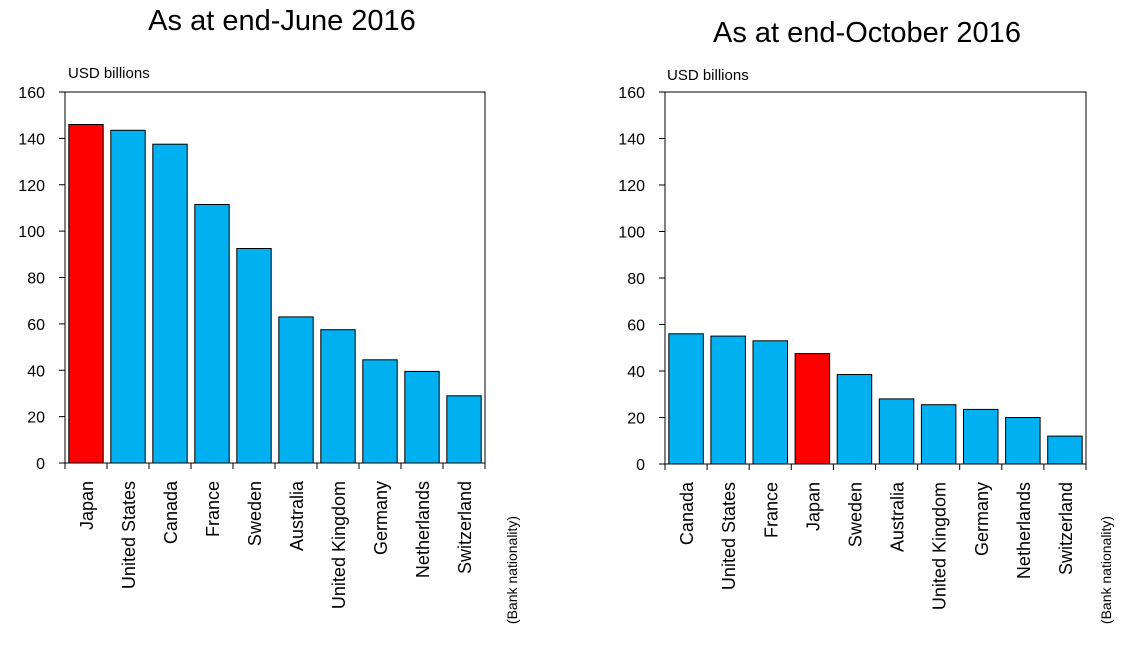 The width and height of the screenshot is (1121, 655). I want to click on chart-title: As at end-October 2016, so click(867, 33).